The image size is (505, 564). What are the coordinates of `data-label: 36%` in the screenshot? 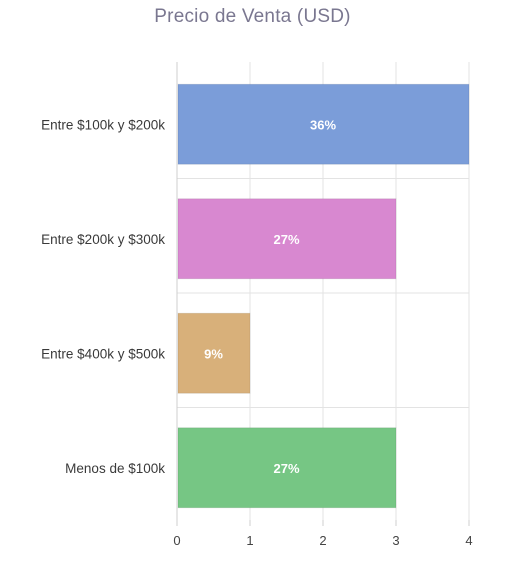 It's located at (323, 124).